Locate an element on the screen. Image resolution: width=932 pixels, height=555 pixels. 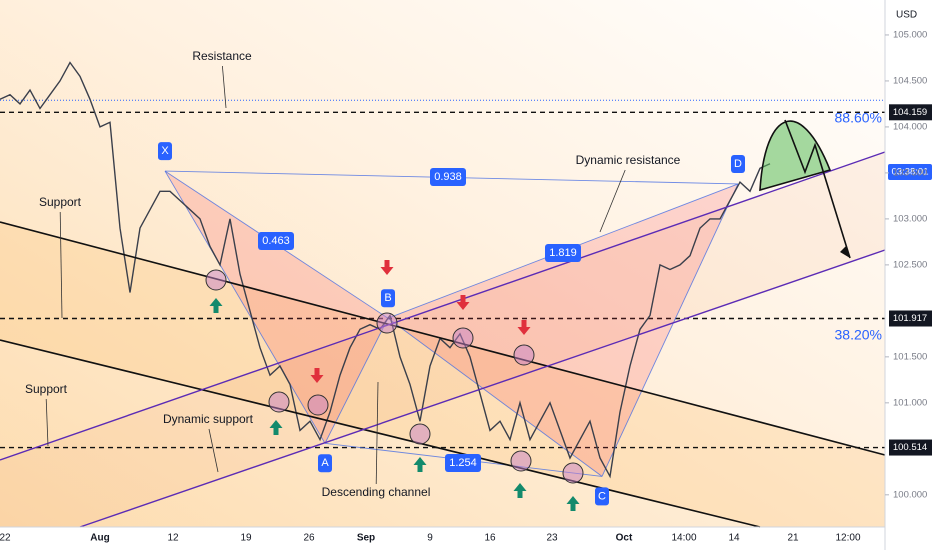
x-tick-label: 21 is located at coordinates (793, 538).